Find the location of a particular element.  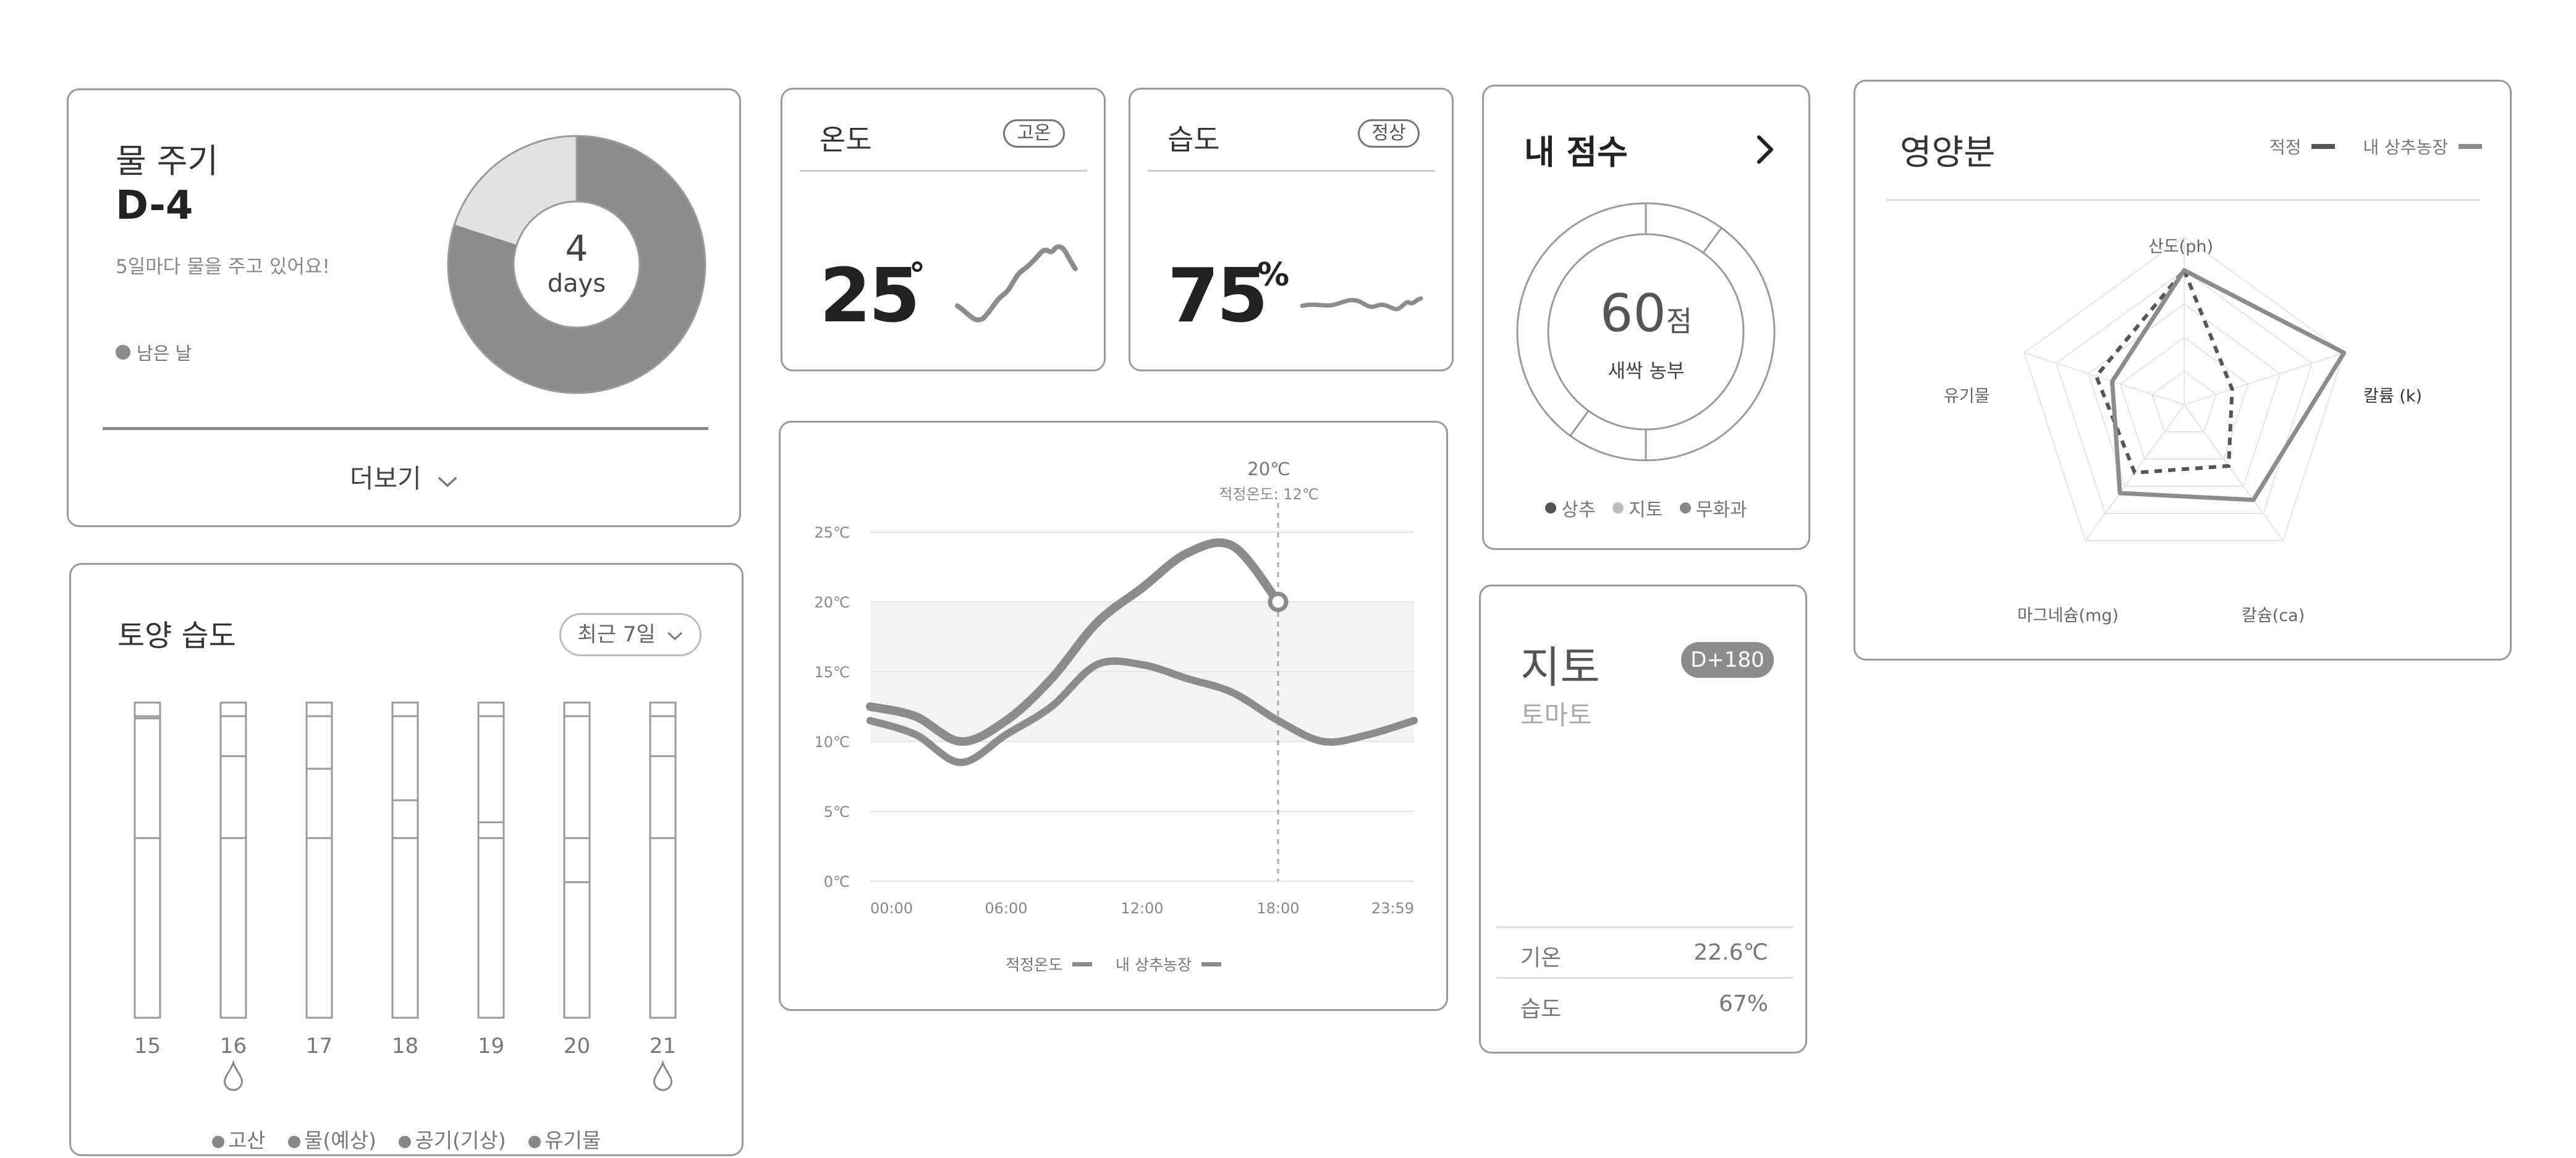

soil-period-dropdown: 최근 7일 is located at coordinates (630, 634).